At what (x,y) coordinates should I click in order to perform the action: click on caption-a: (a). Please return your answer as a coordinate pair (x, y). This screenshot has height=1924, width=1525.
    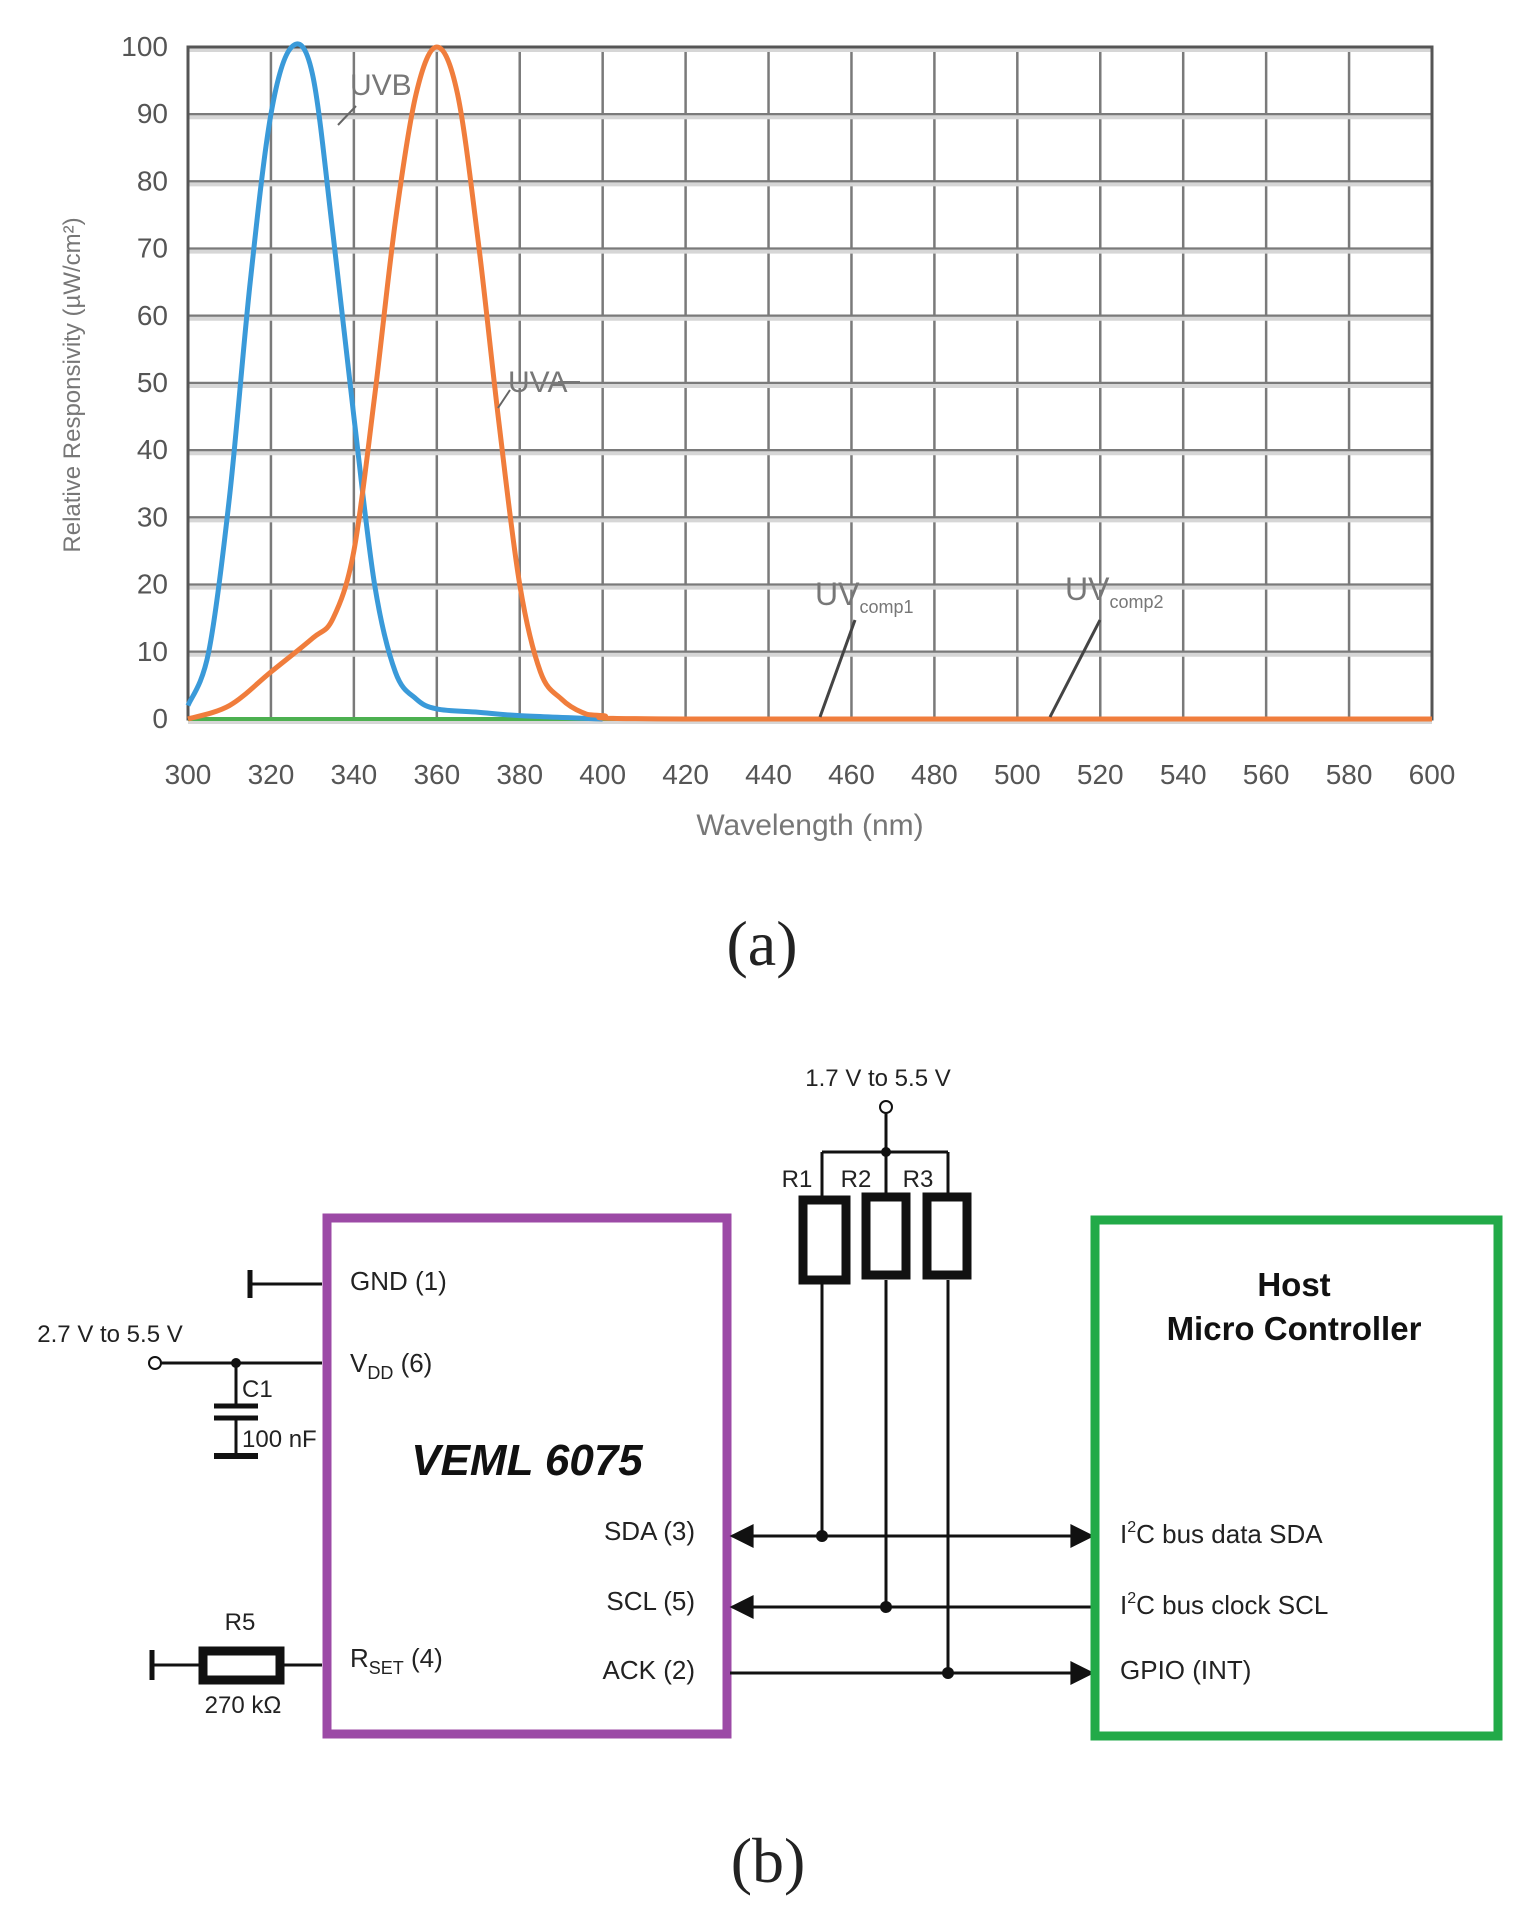
    Looking at the image, I should click on (761, 943).